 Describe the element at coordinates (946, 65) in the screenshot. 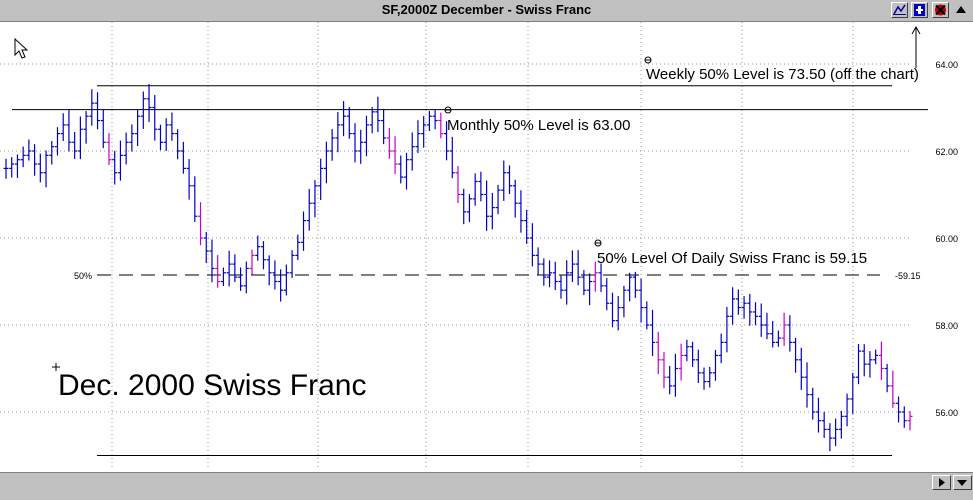

I see `y-tick-label: 64.00` at that location.